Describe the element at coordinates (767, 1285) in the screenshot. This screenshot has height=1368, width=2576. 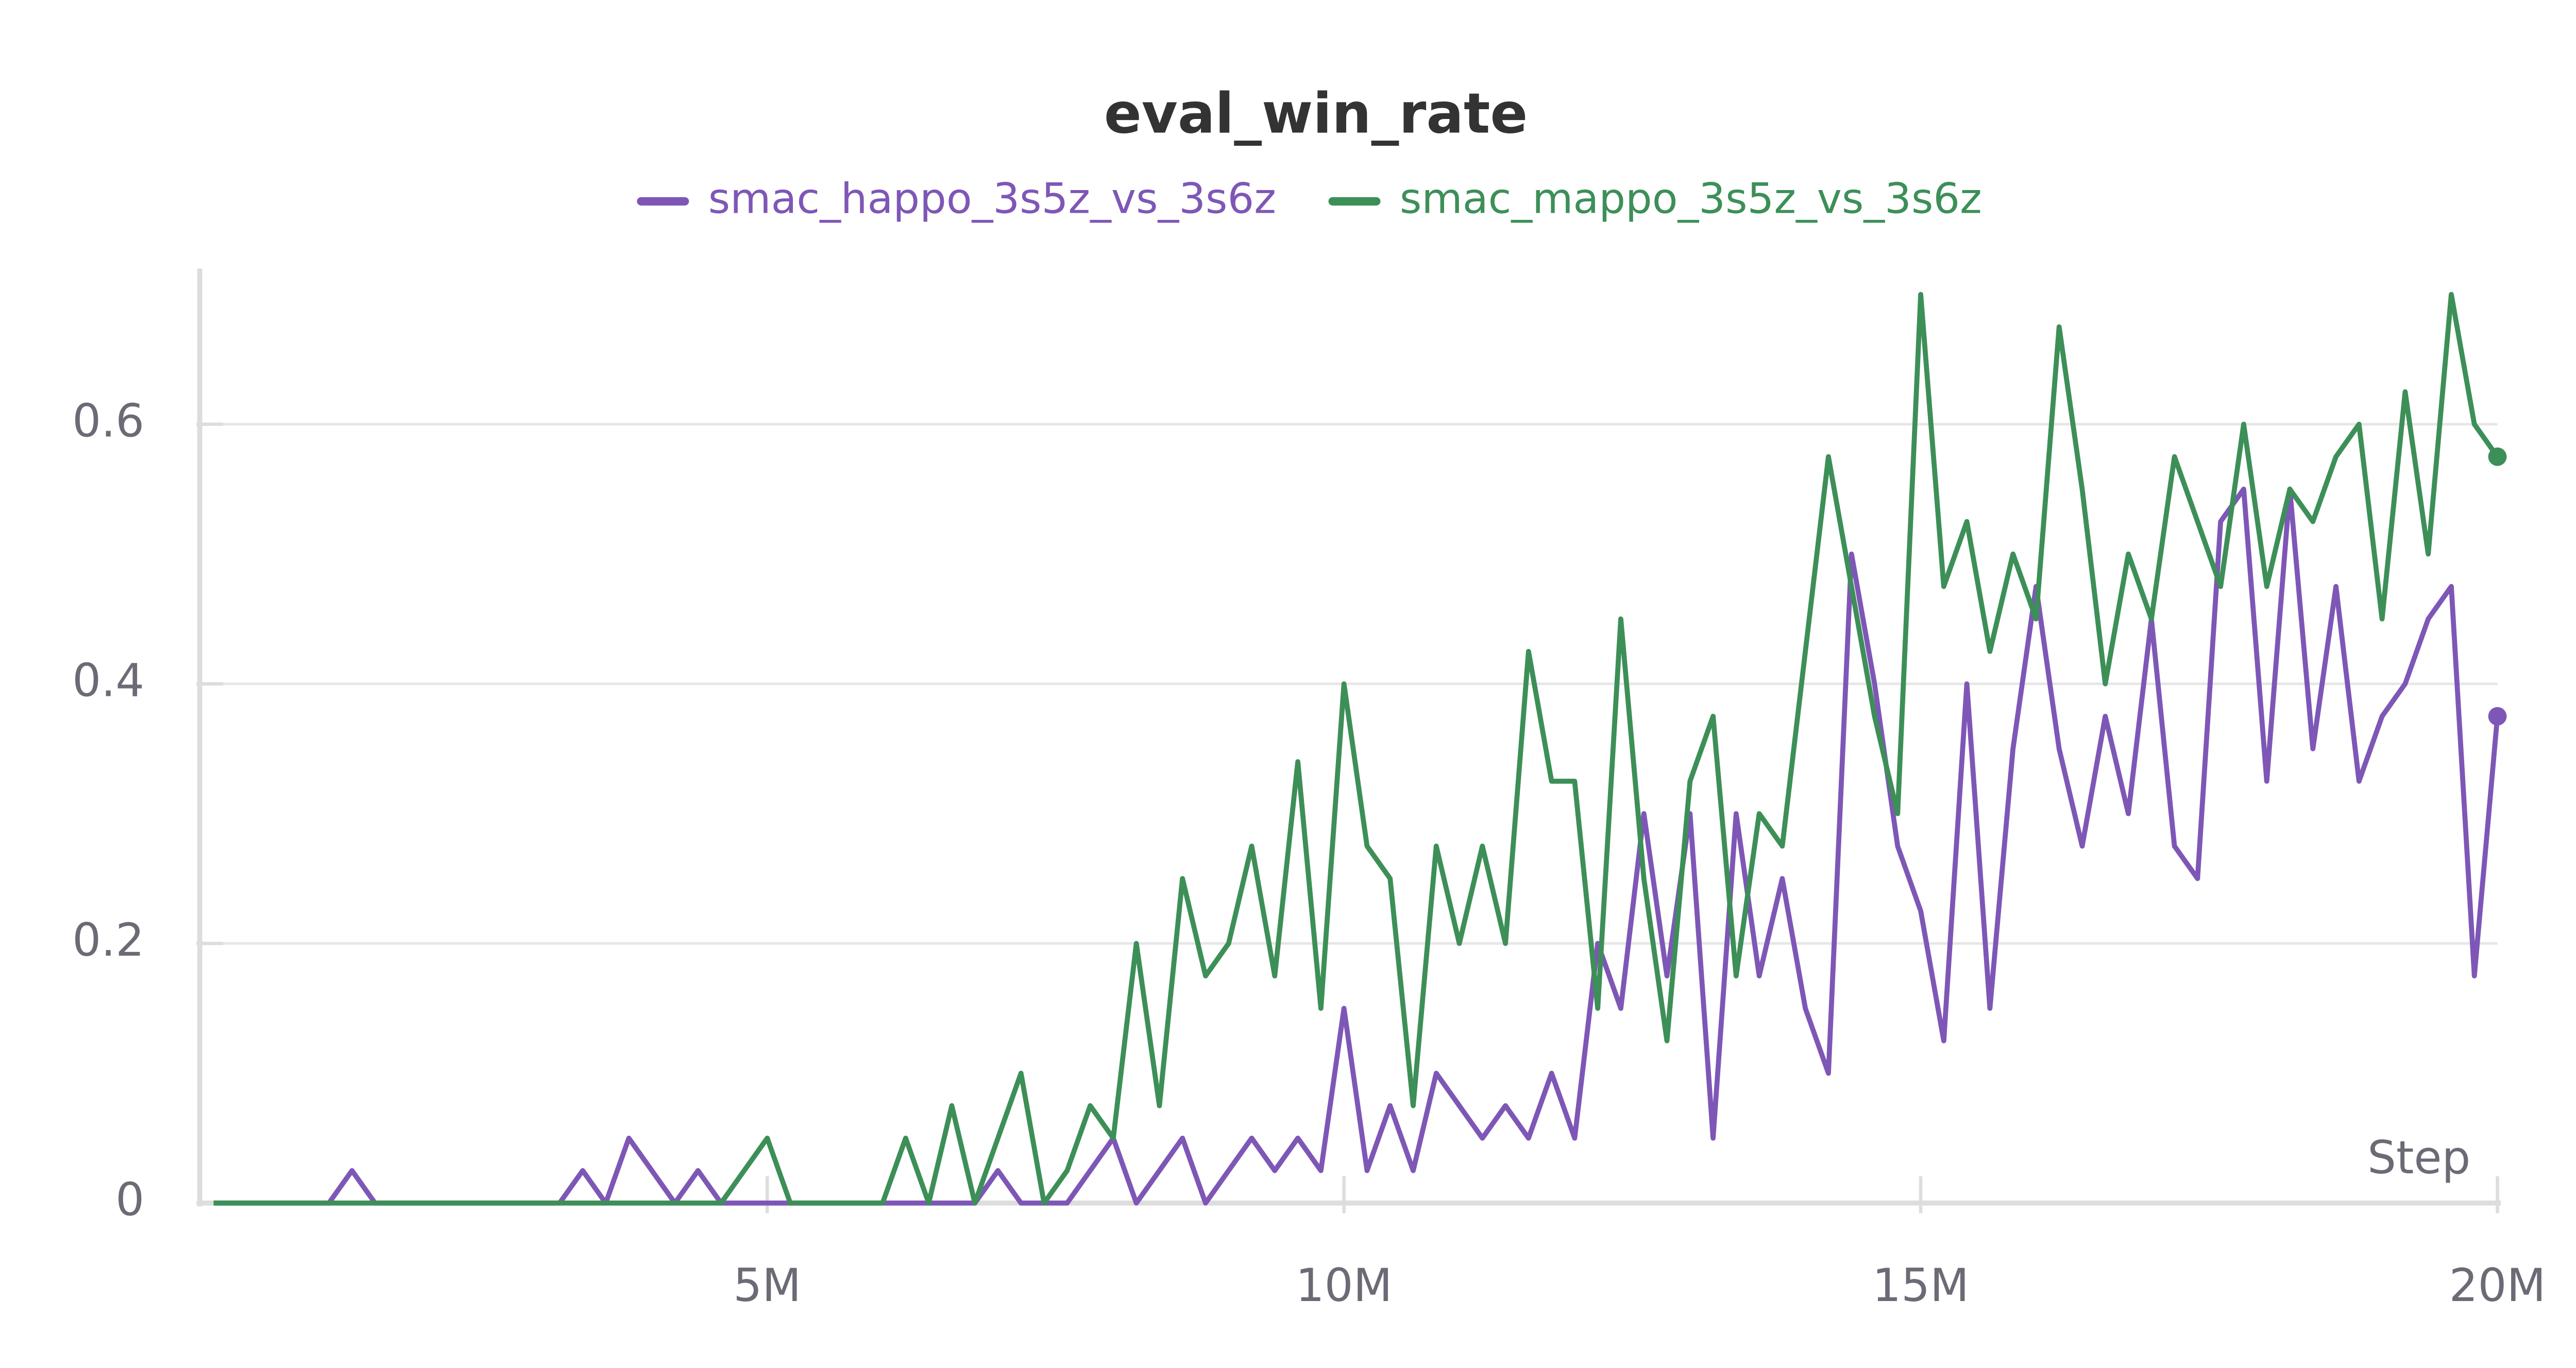
I see `x-tick-label: 5M` at that location.